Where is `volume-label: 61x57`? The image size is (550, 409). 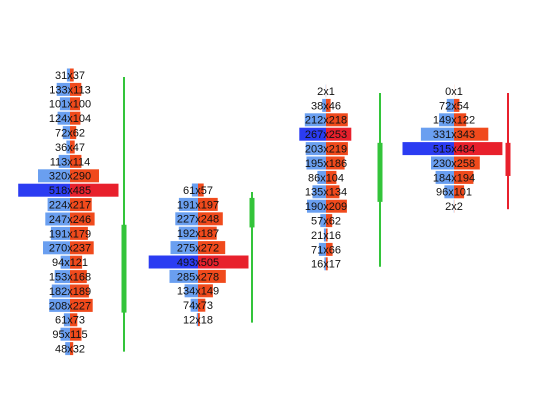 volume-label: 61x57 is located at coordinates (198, 191).